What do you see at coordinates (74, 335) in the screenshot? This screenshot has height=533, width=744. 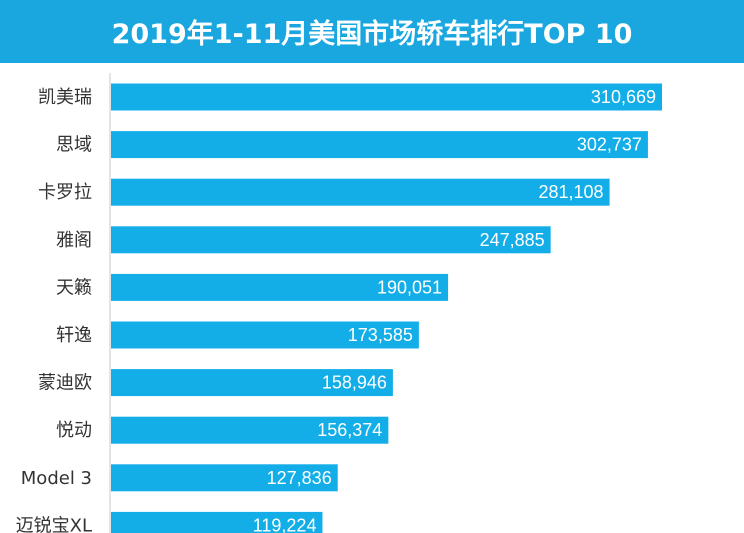 I see `category-label-5: 轩逸` at bounding box center [74, 335].